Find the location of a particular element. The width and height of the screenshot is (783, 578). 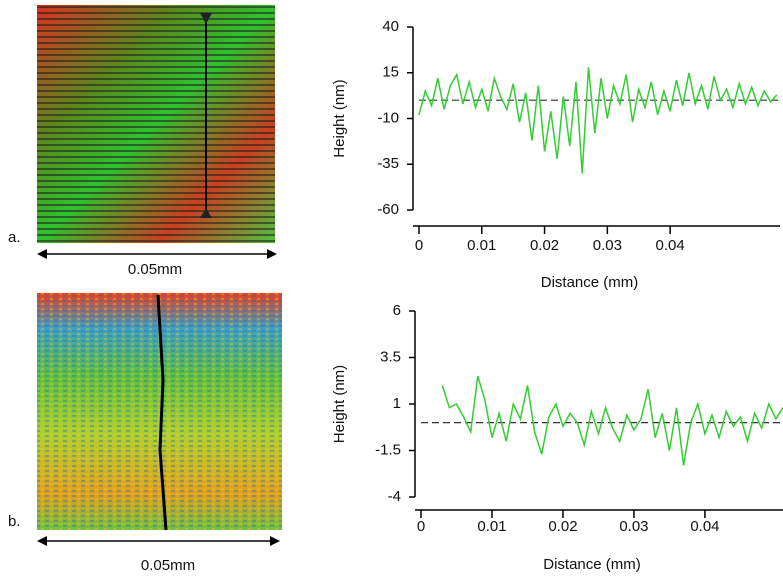

y-tick-label: -35 is located at coordinates (388, 163).